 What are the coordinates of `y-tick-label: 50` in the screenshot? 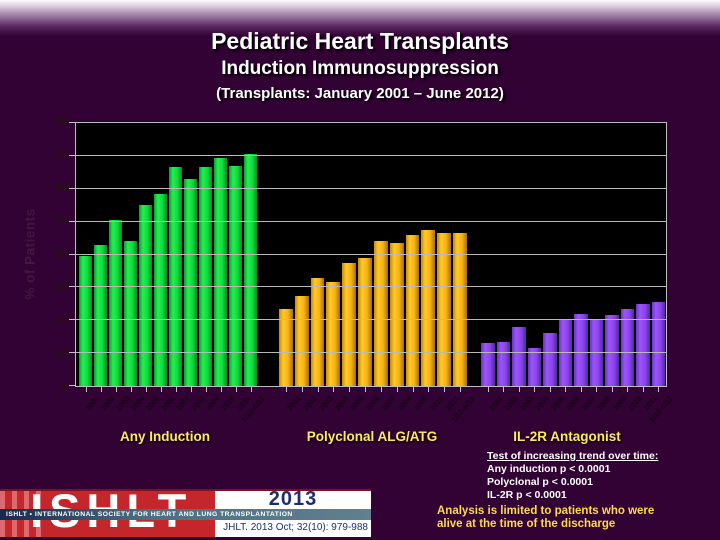 It's located at (61, 221).